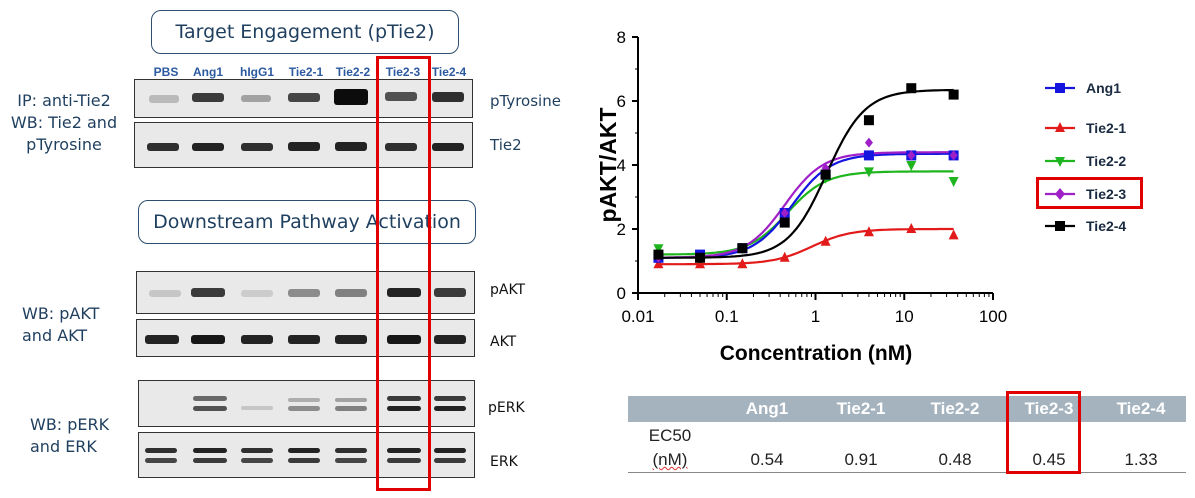 The height and width of the screenshot is (498, 1195). What do you see at coordinates (506, 145) in the screenshot?
I see `blot-label-tie2: Tie2` at bounding box center [506, 145].